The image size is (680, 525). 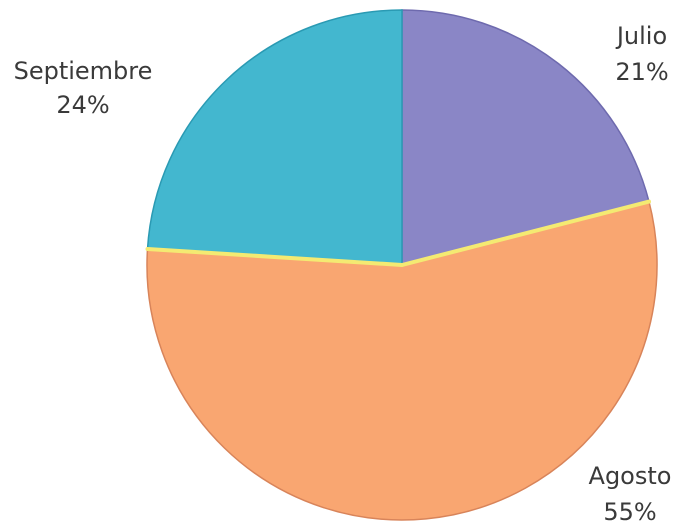 What do you see at coordinates (82, 105) in the screenshot?
I see `slice-percent-septiembre: 24%` at bounding box center [82, 105].